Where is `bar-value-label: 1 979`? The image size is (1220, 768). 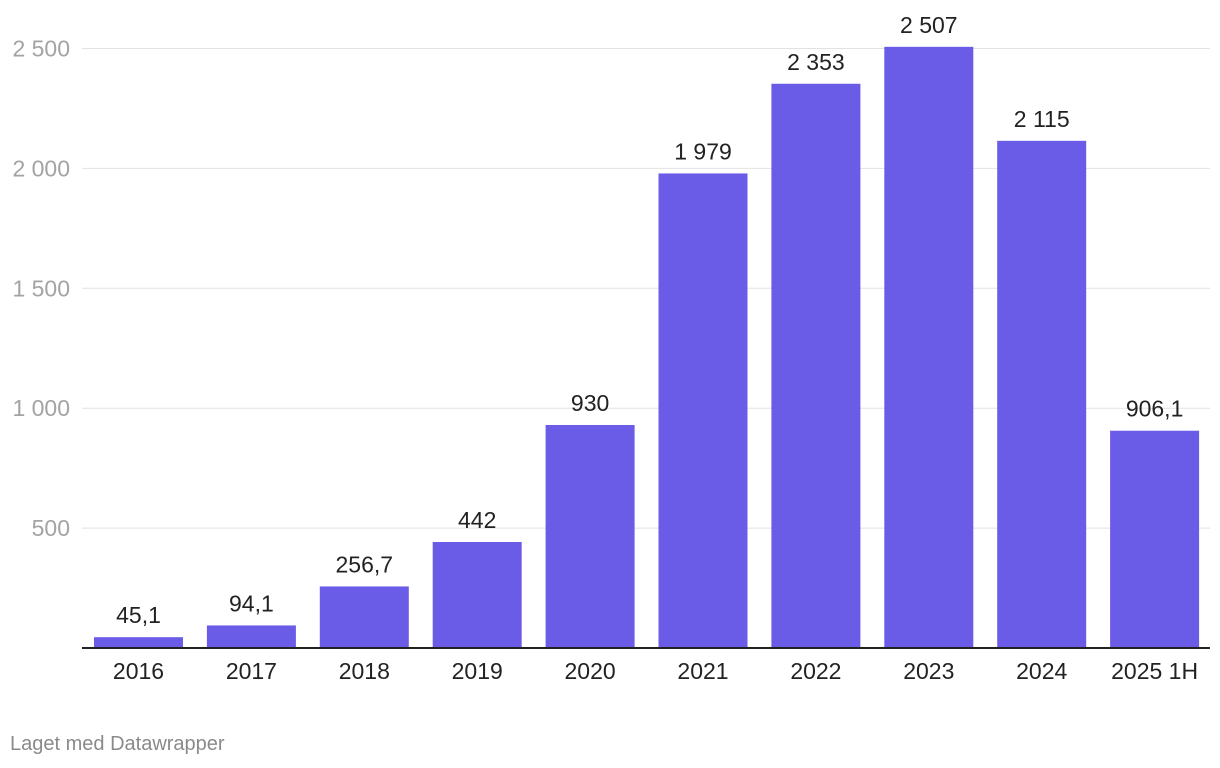
bar-value-label: 1 979 is located at coordinates (703, 151).